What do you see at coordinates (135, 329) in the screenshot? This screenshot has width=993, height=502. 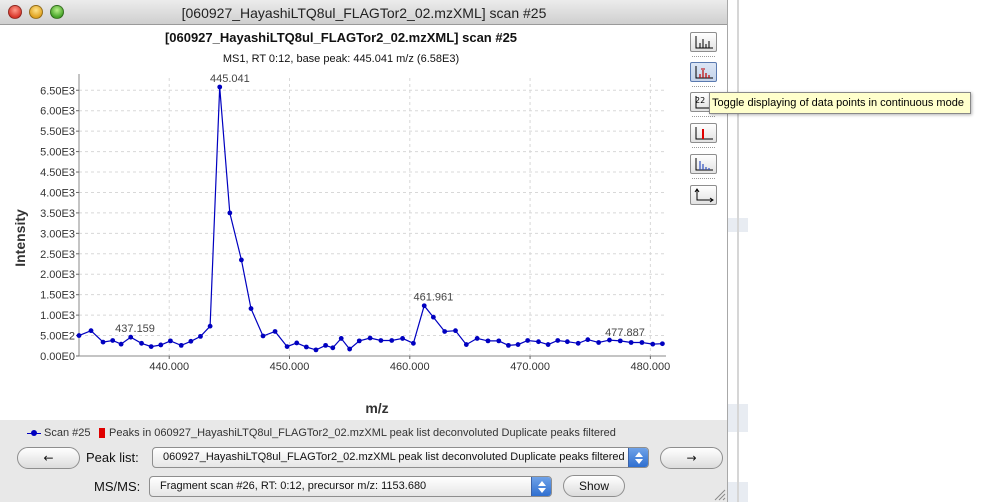 I see `peak-label: 437.159` at bounding box center [135, 329].